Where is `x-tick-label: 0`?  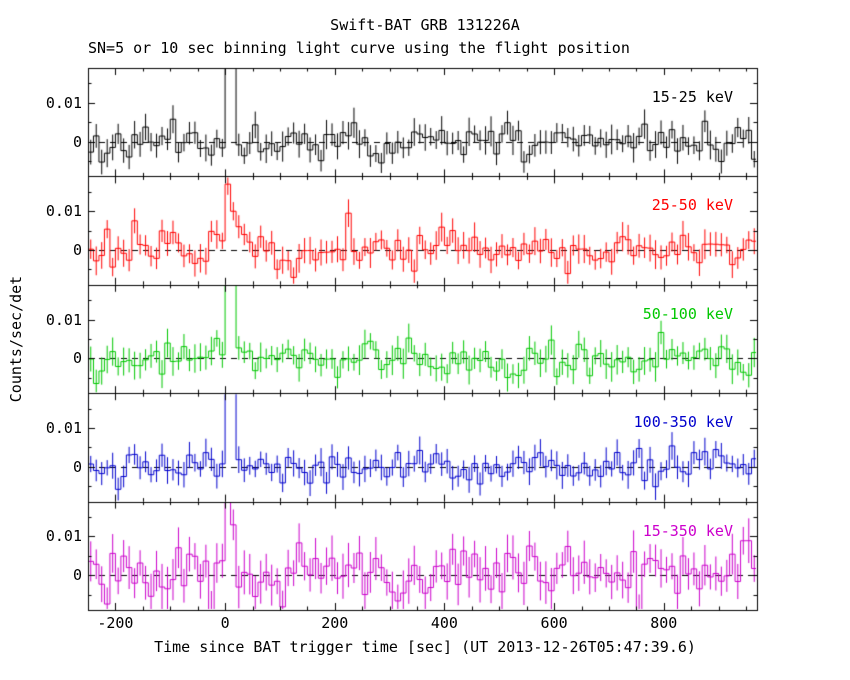
x-tick-label: 0 is located at coordinates (225, 623).